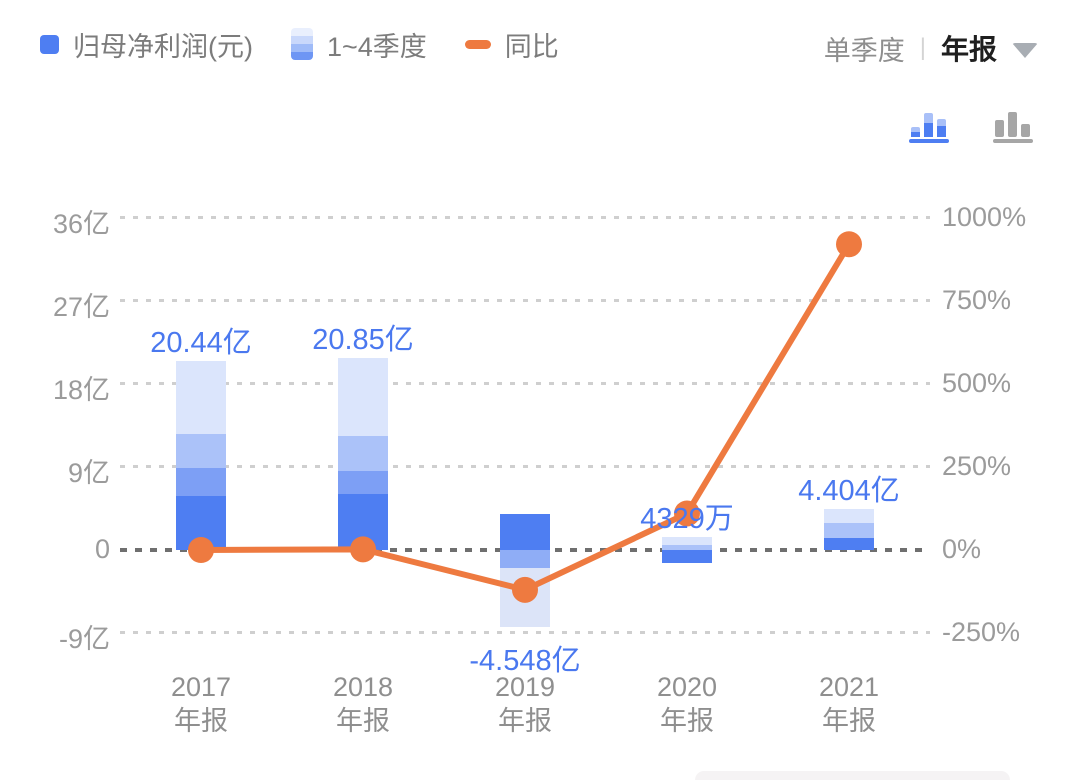 The height and width of the screenshot is (780, 1080). Describe the element at coordinates (1013, 126) in the screenshot. I see `bar-chart-icon` at that location.